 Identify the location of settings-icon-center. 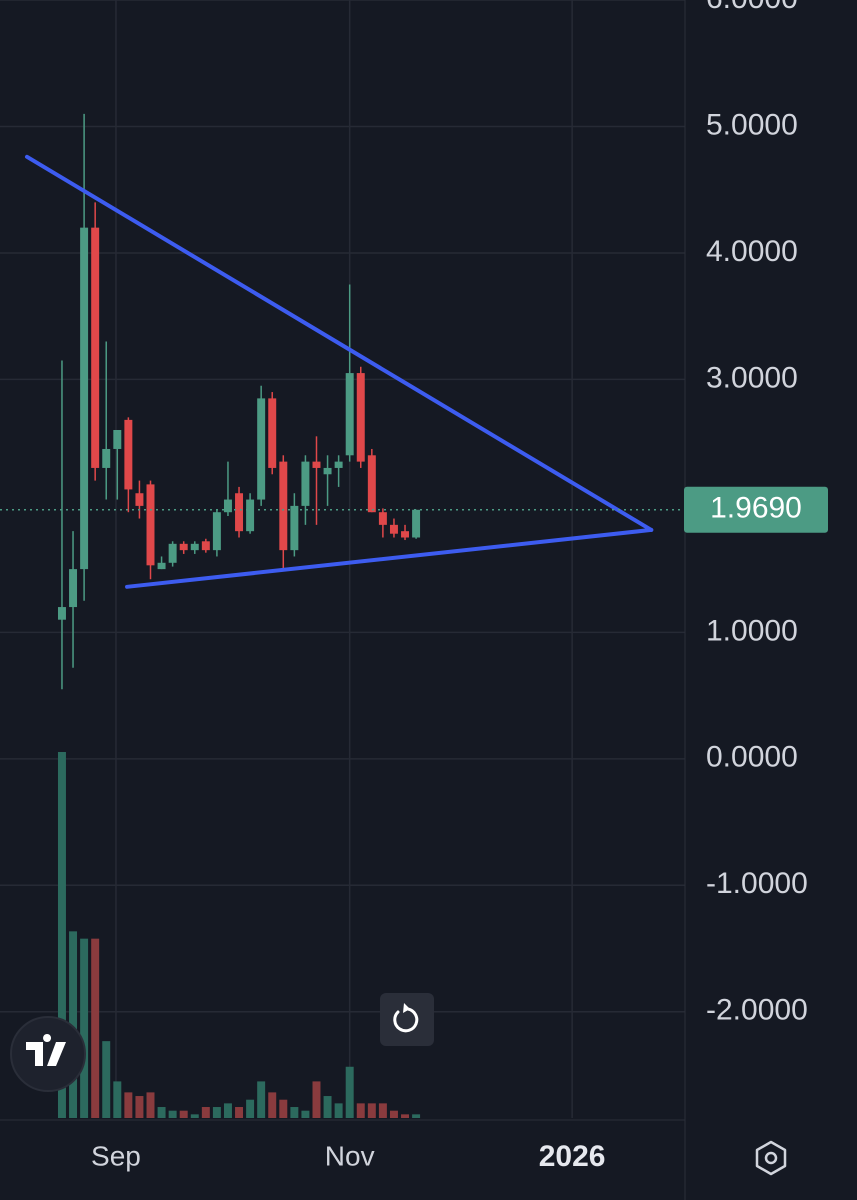
(771, 1158).